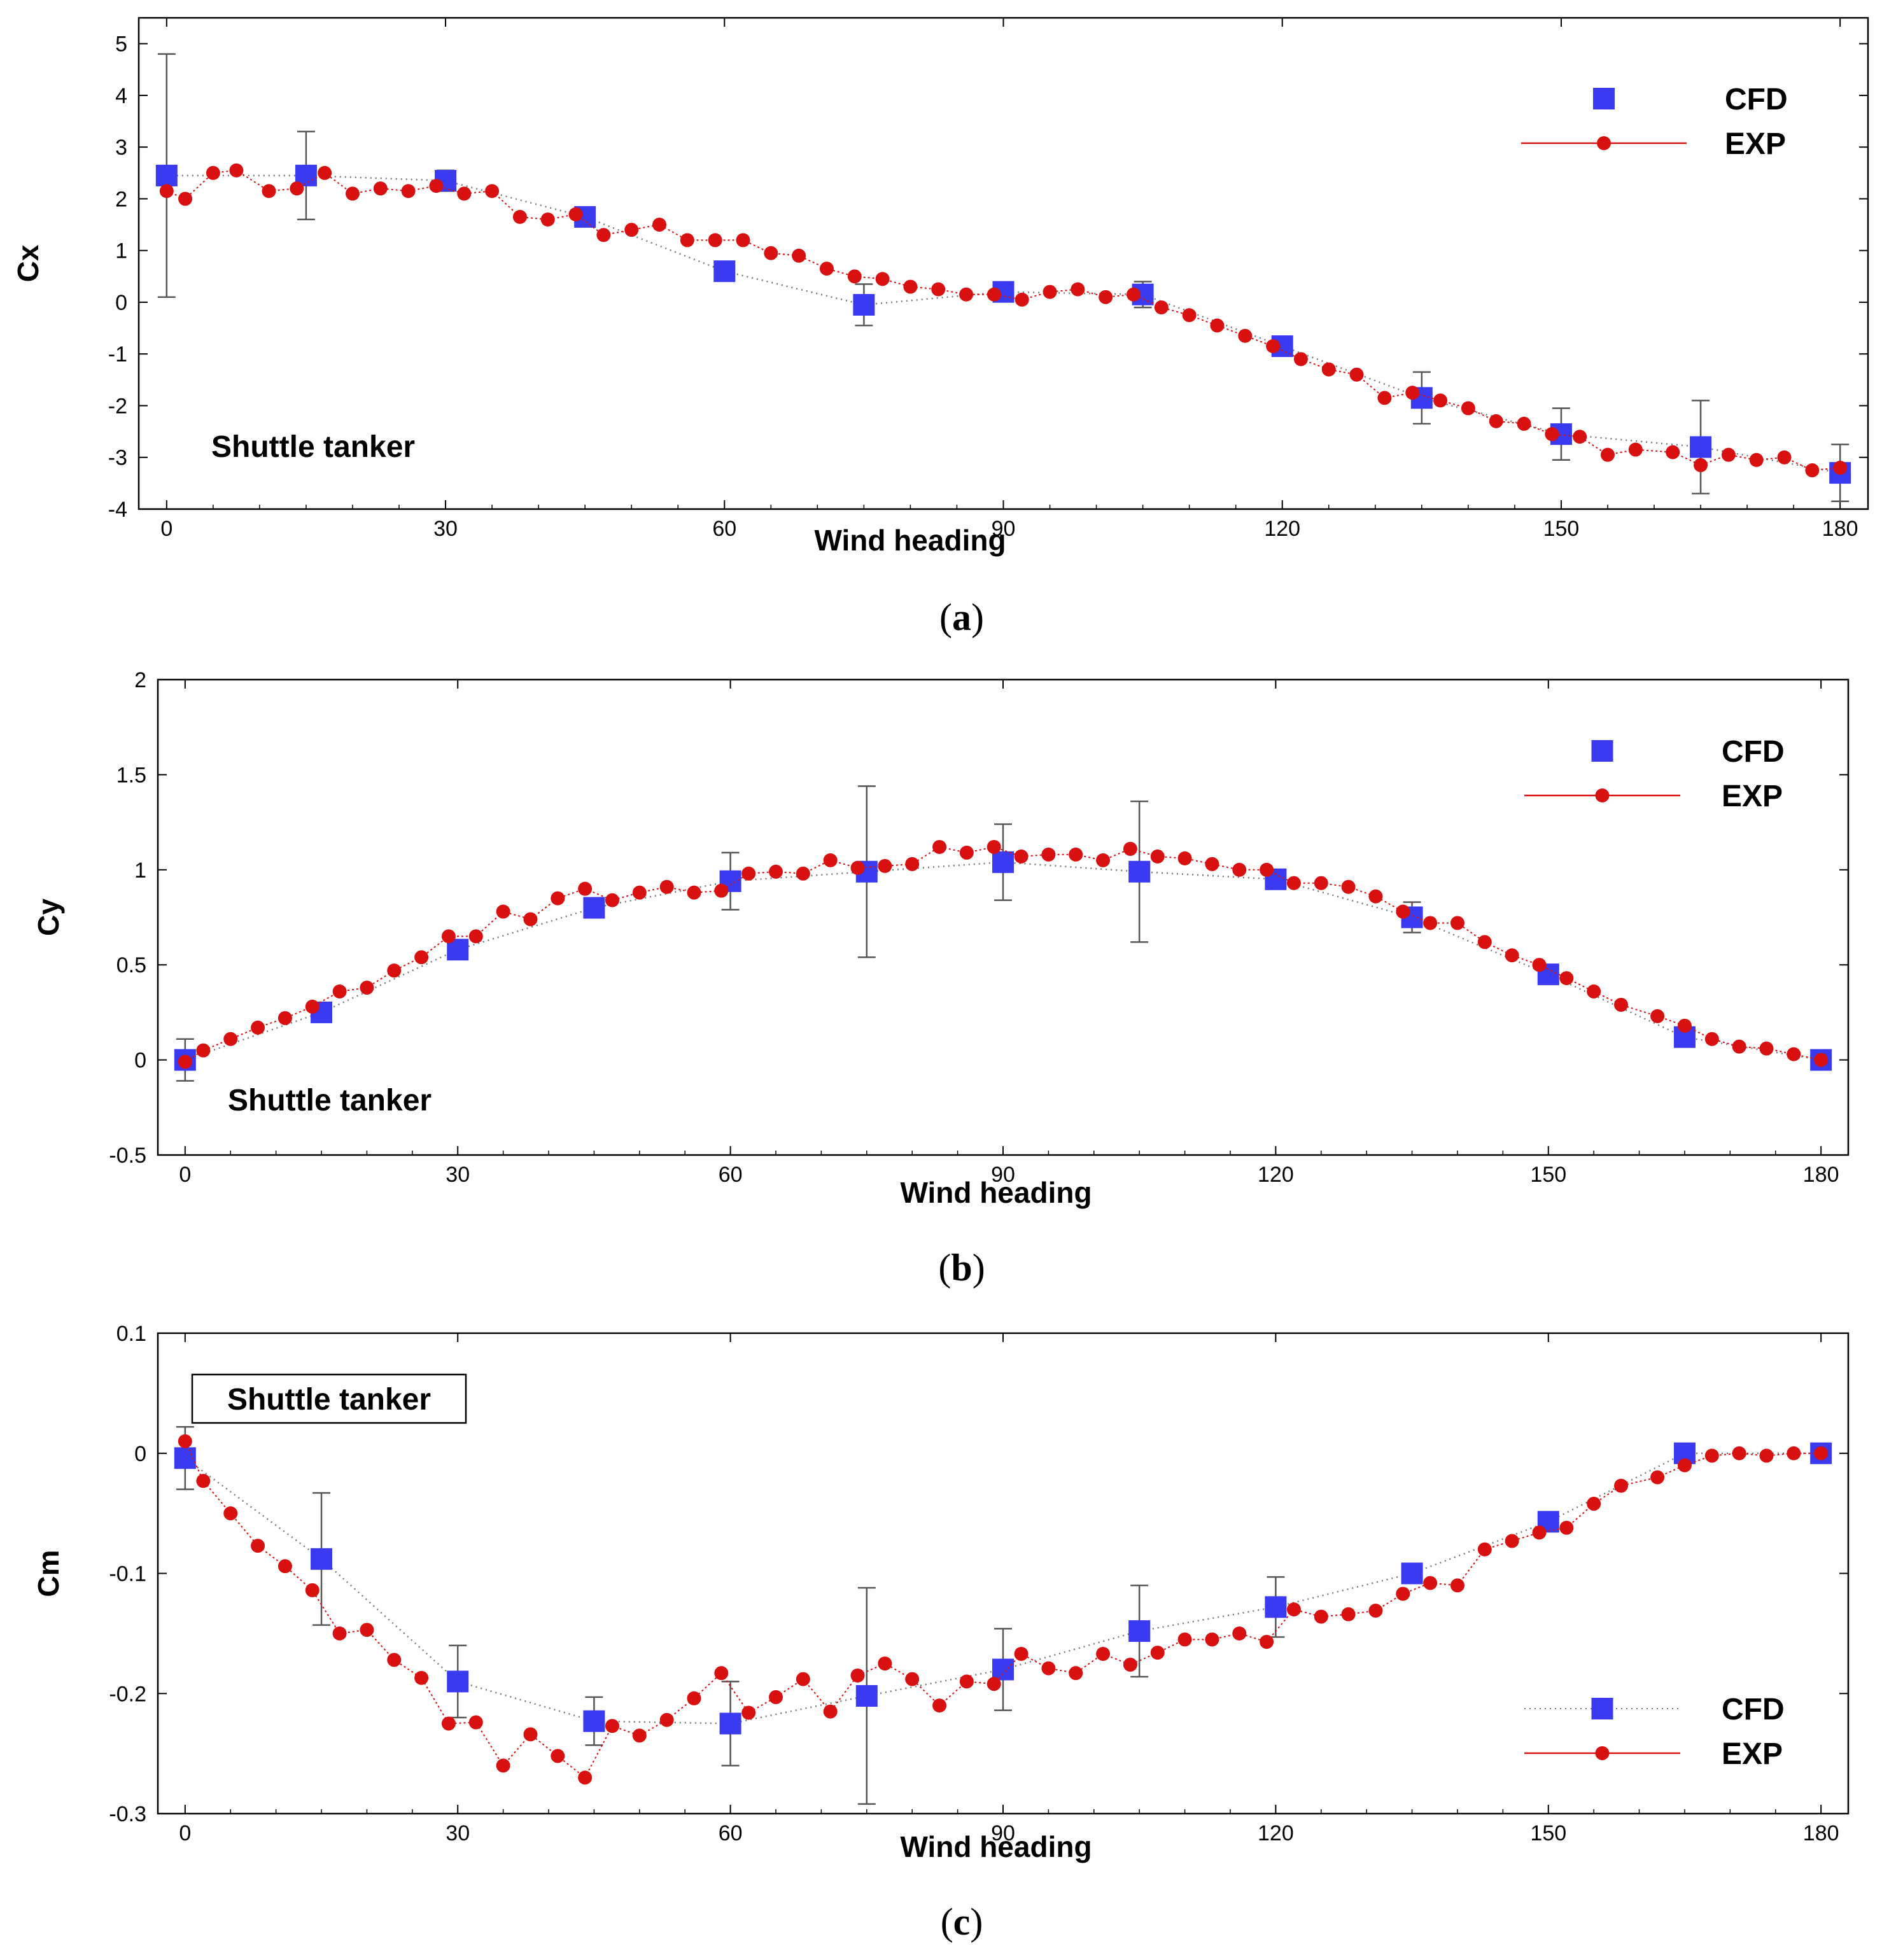 This screenshot has height=1960, width=1882. What do you see at coordinates (1561, 529) in the screenshot?
I see `x-tick-label: 150` at bounding box center [1561, 529].